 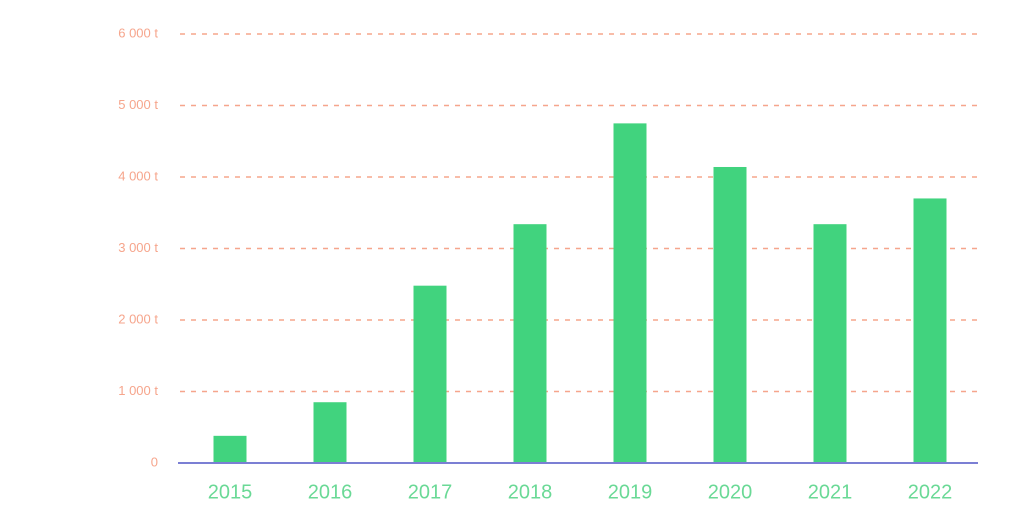 What do you see at coordinates (830, 492) in the screenshot?
I see `x-tick-label: 2021` at bounding box center [830, 492].